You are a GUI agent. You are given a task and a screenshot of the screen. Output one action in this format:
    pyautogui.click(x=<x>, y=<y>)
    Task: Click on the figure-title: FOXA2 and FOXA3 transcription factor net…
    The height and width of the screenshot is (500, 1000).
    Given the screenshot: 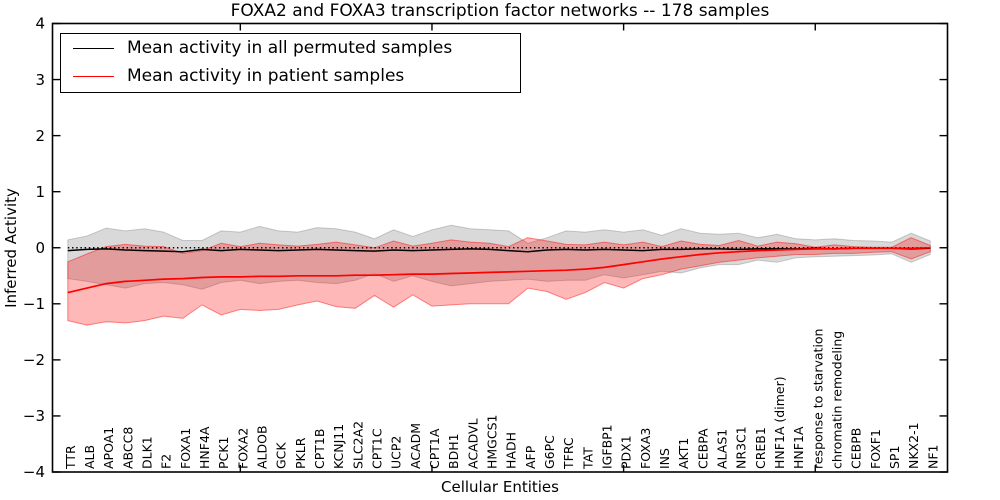 What is the action you would take?
    pyautogui.click(x=500, y=11)
    